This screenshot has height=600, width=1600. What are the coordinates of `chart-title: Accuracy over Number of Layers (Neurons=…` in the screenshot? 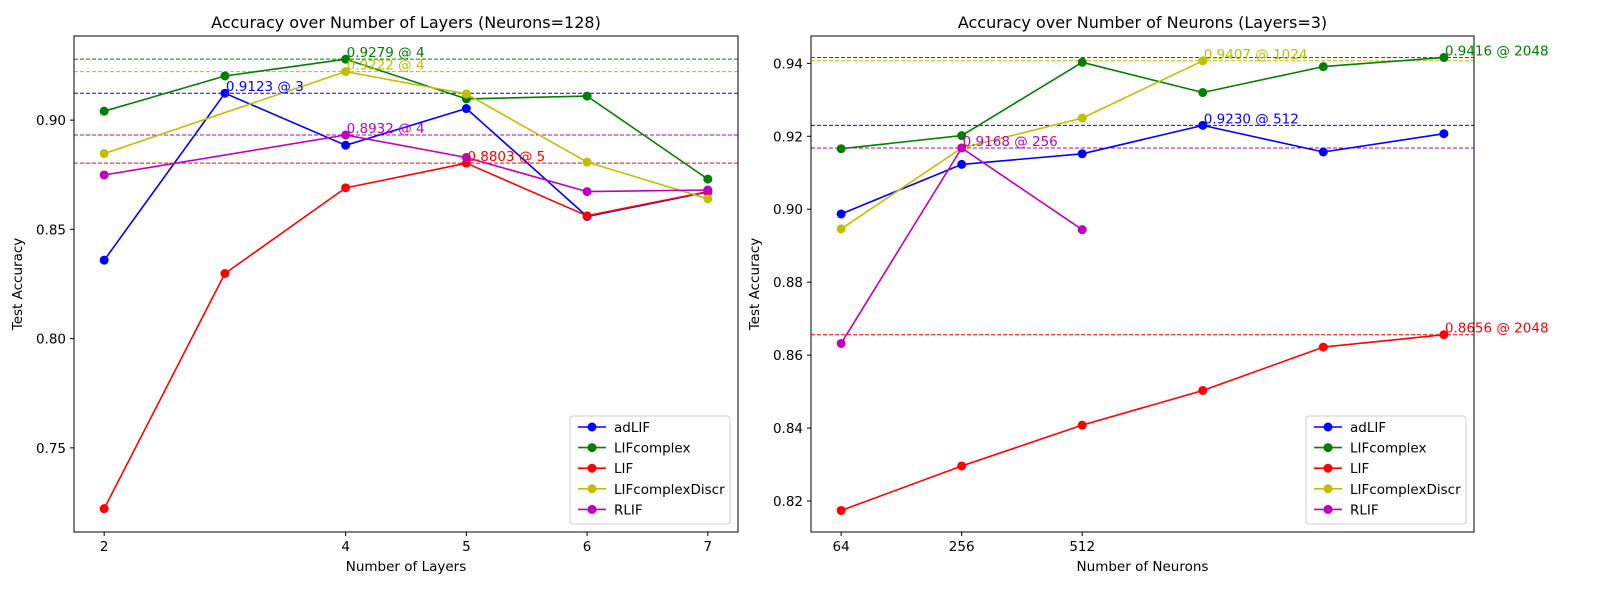 It's located at (406, 22).